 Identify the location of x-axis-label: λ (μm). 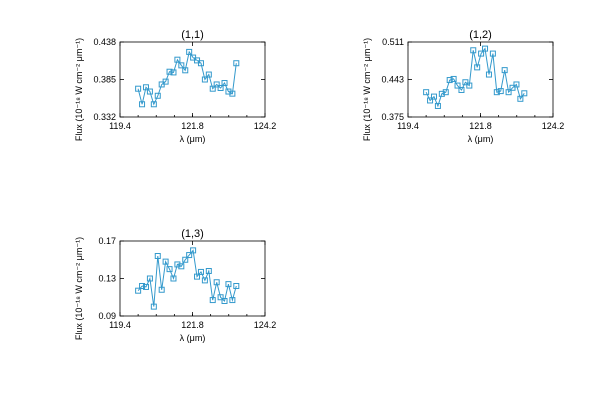
(481, 139).